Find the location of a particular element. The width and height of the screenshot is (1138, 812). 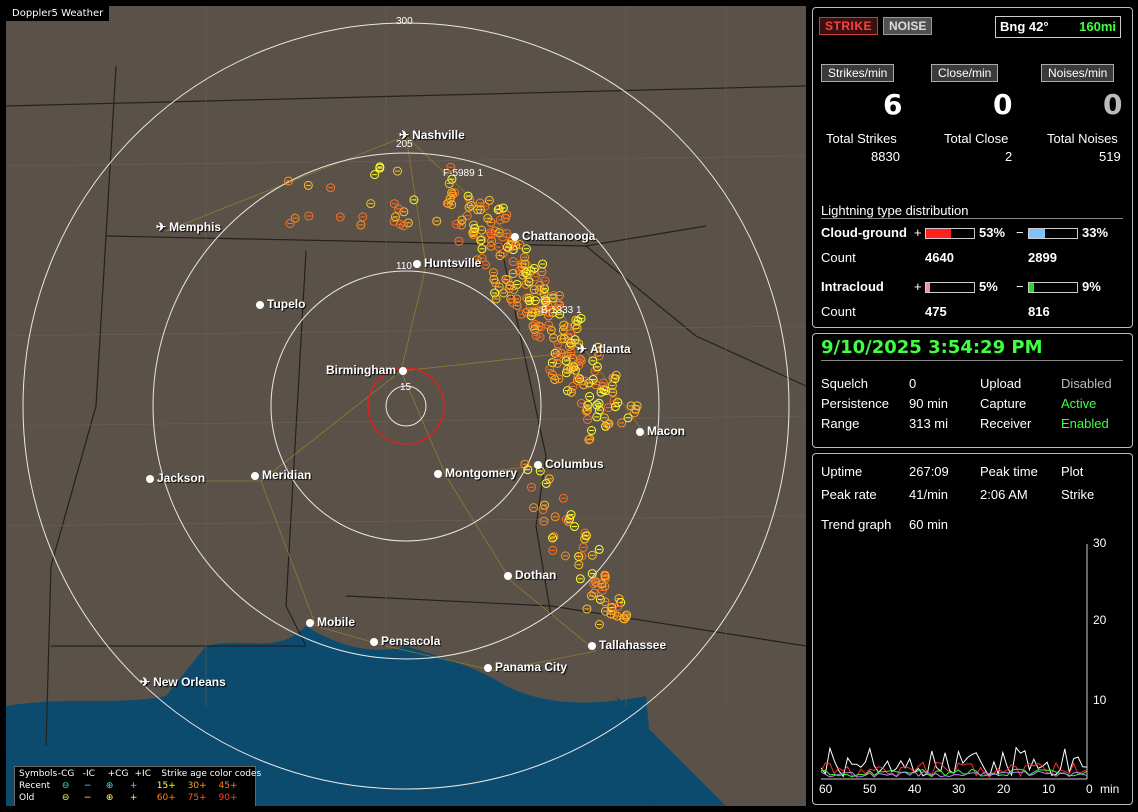

timestamp: 9/10/2025 3:54:29 PM is located at coordinates (932, 347).